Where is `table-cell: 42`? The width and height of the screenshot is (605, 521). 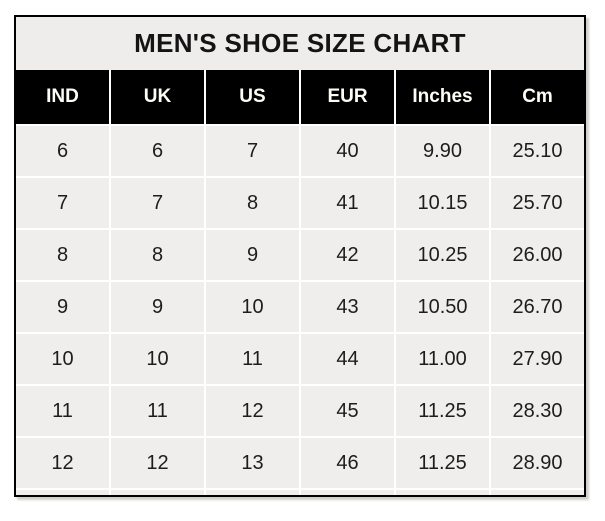 table-cell: 42 is located at coordinates (347, 255).